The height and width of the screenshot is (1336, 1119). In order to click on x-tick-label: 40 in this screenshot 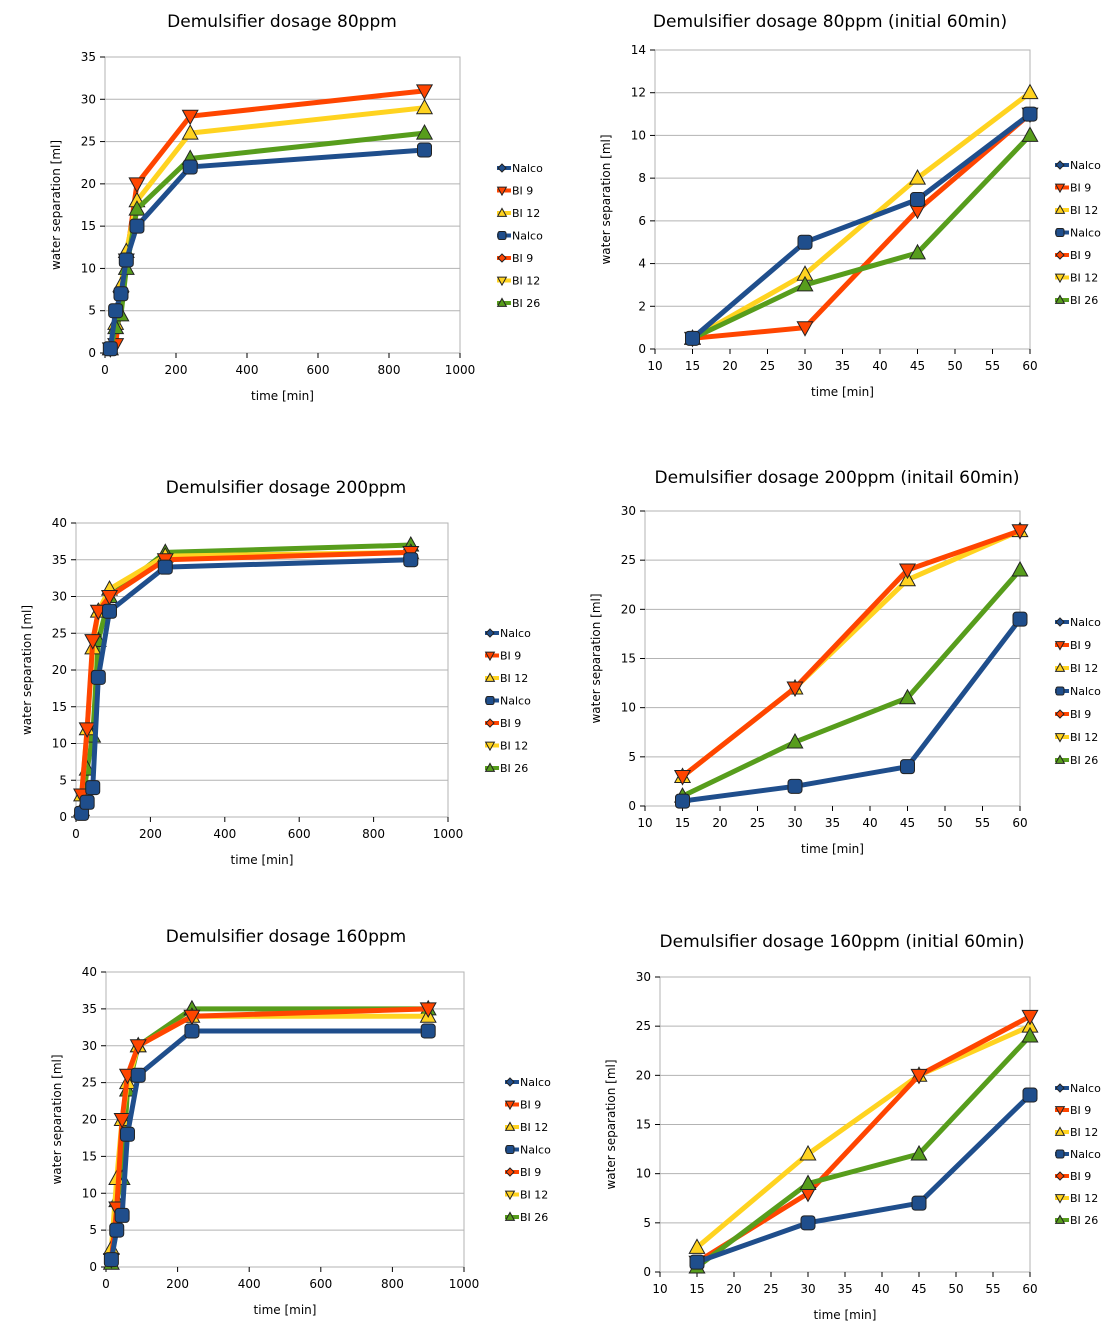, I will do `click(879, 366)`.